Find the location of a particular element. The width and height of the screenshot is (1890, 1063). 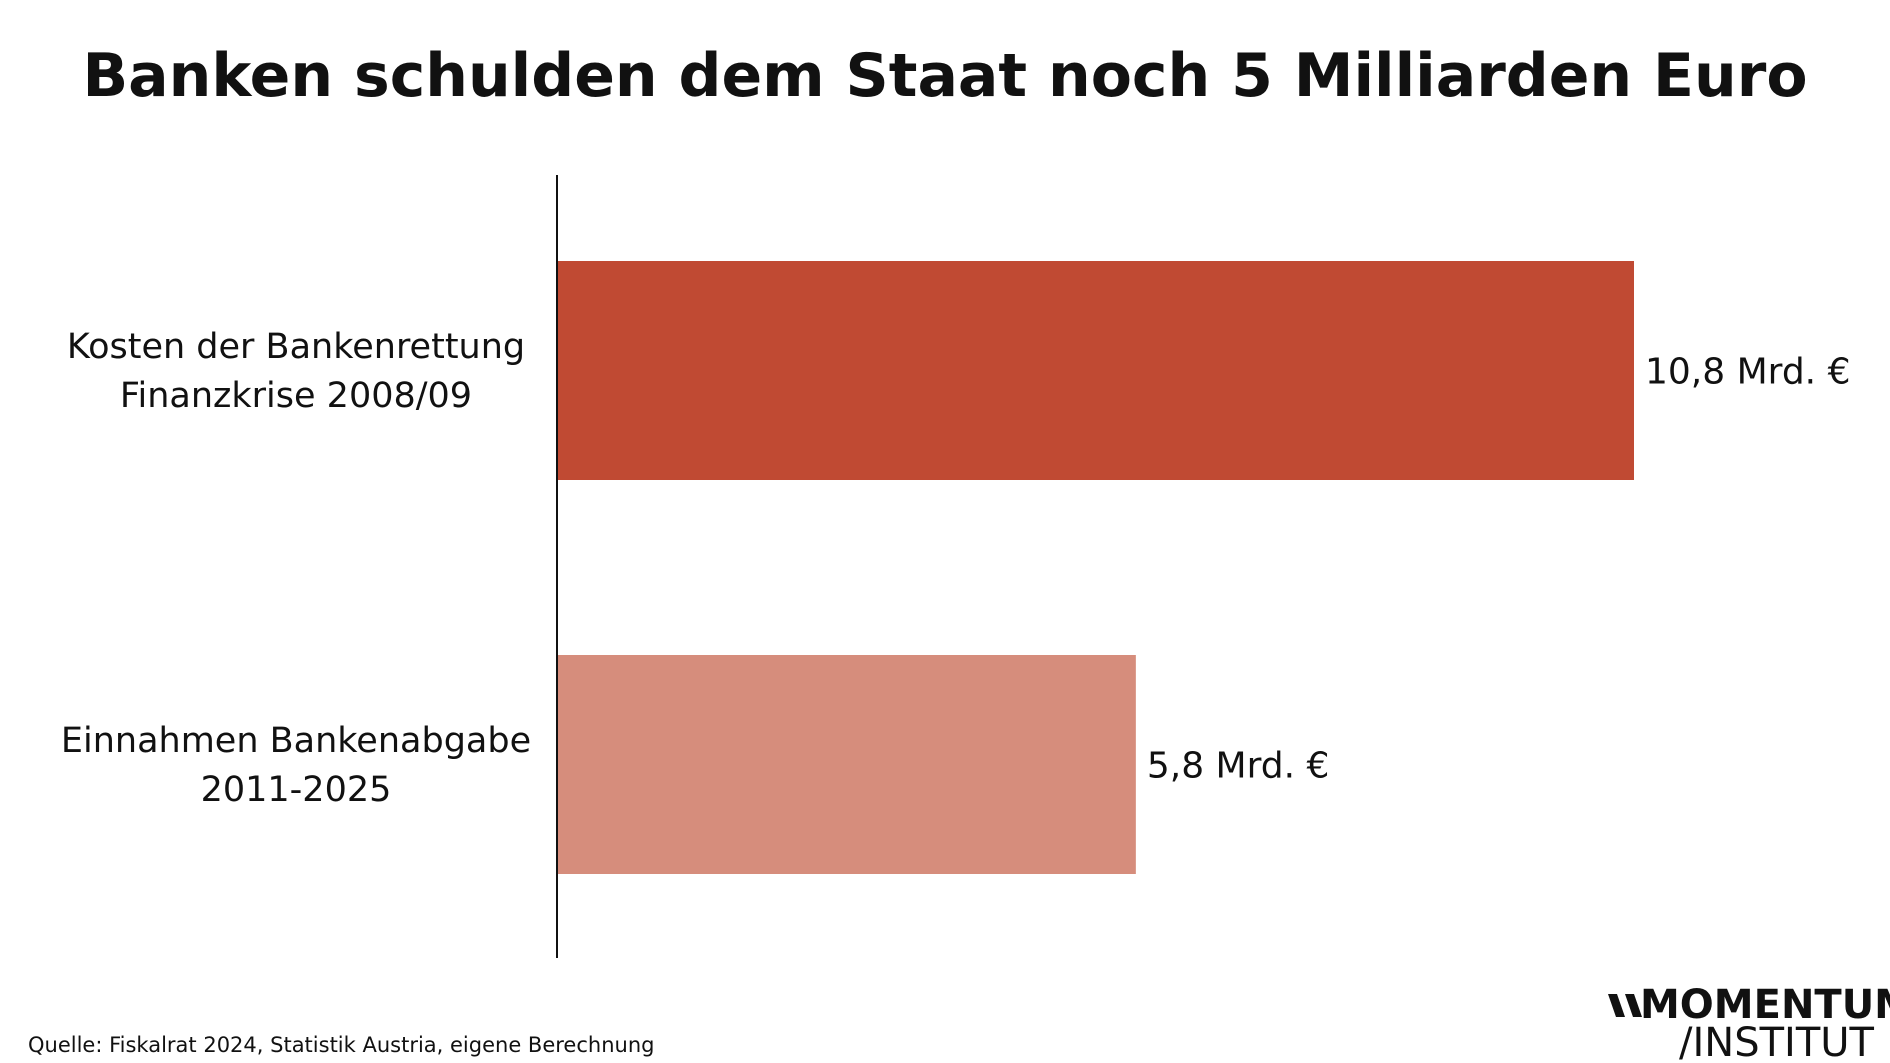

category-label-2-line-2: 2011-2025 is located at coordinates (296, 790).